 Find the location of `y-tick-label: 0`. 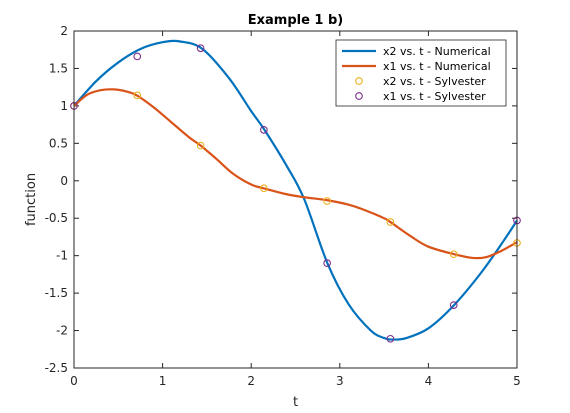

y-tick-label: 0 is located at coordinates (64, 181).